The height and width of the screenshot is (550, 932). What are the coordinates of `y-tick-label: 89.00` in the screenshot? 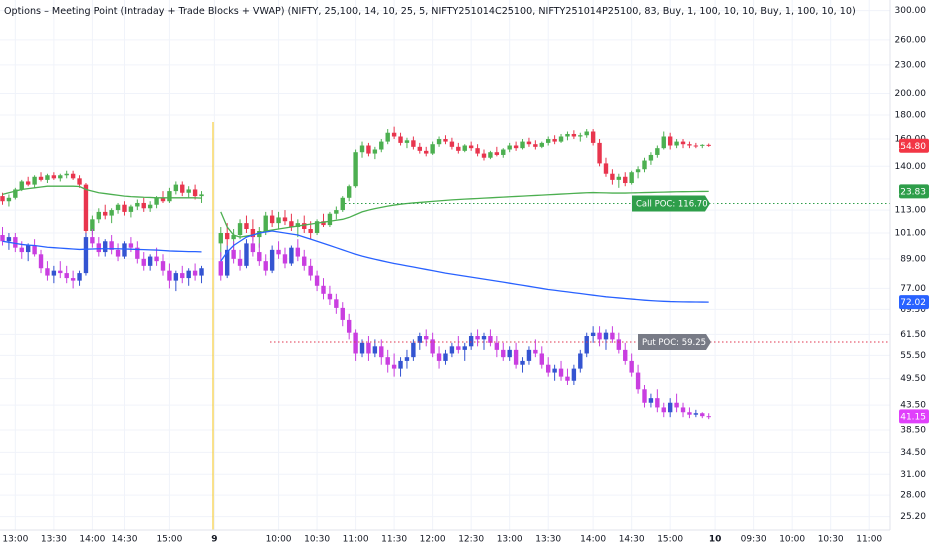 It's located at (913, 259).